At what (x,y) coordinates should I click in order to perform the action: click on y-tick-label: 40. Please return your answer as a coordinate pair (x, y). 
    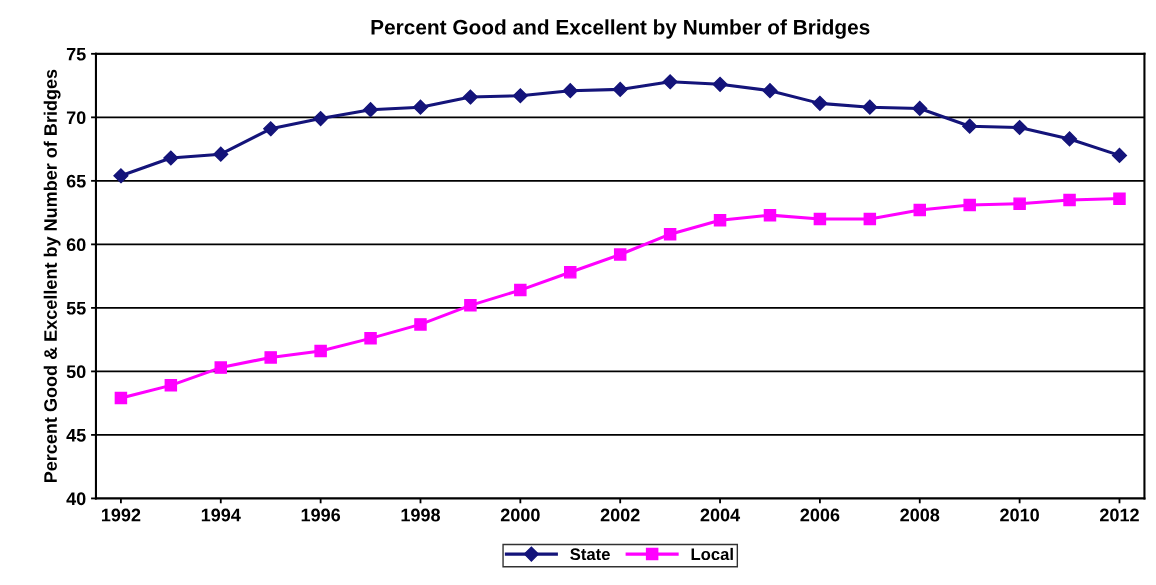
    Looking at the image, I should click on (76, 499).